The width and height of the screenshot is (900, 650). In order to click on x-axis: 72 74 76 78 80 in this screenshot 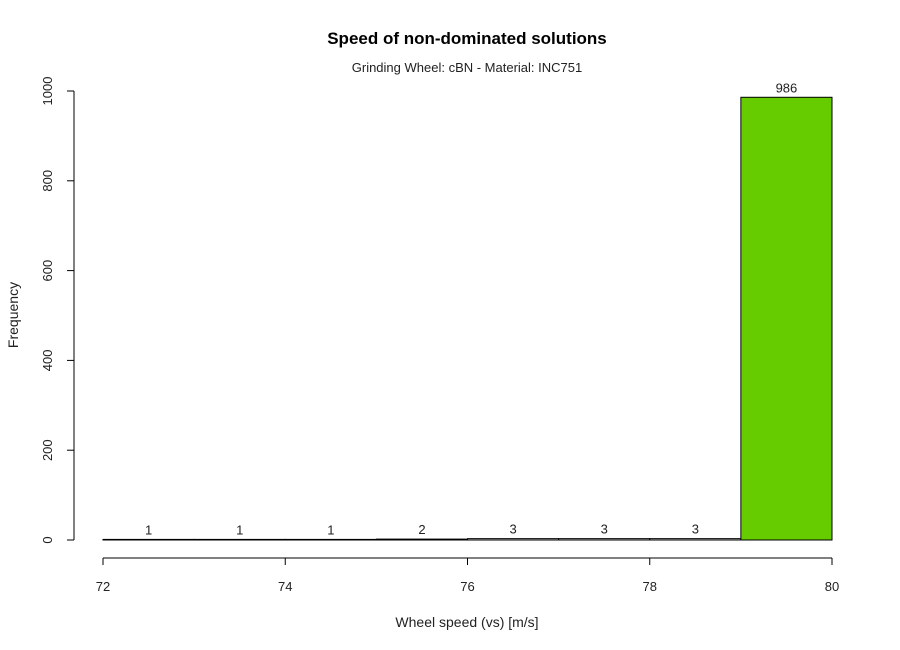, I will do `click(467, 575)`.